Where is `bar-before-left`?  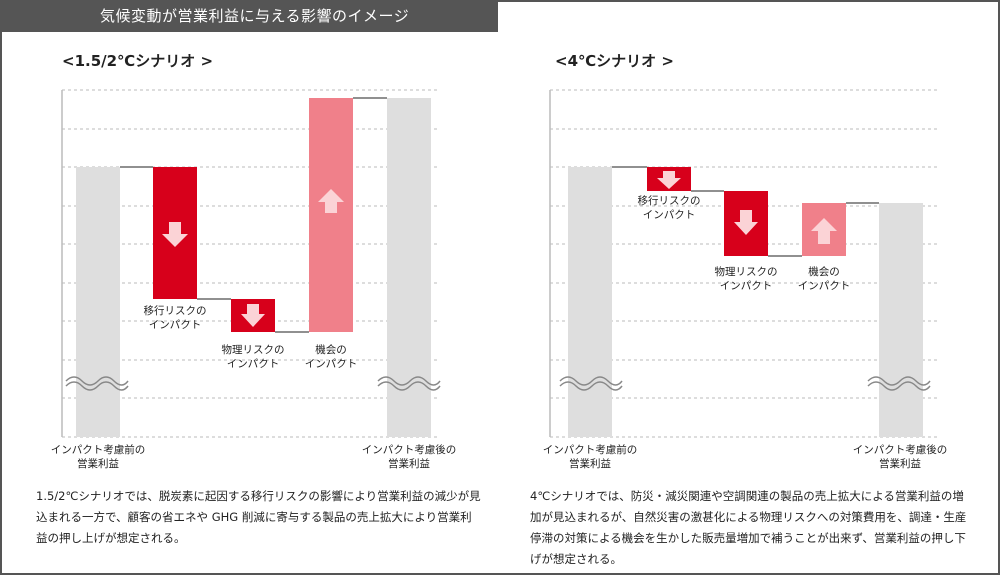
bar-before-left is located at coordinates (98, 302).